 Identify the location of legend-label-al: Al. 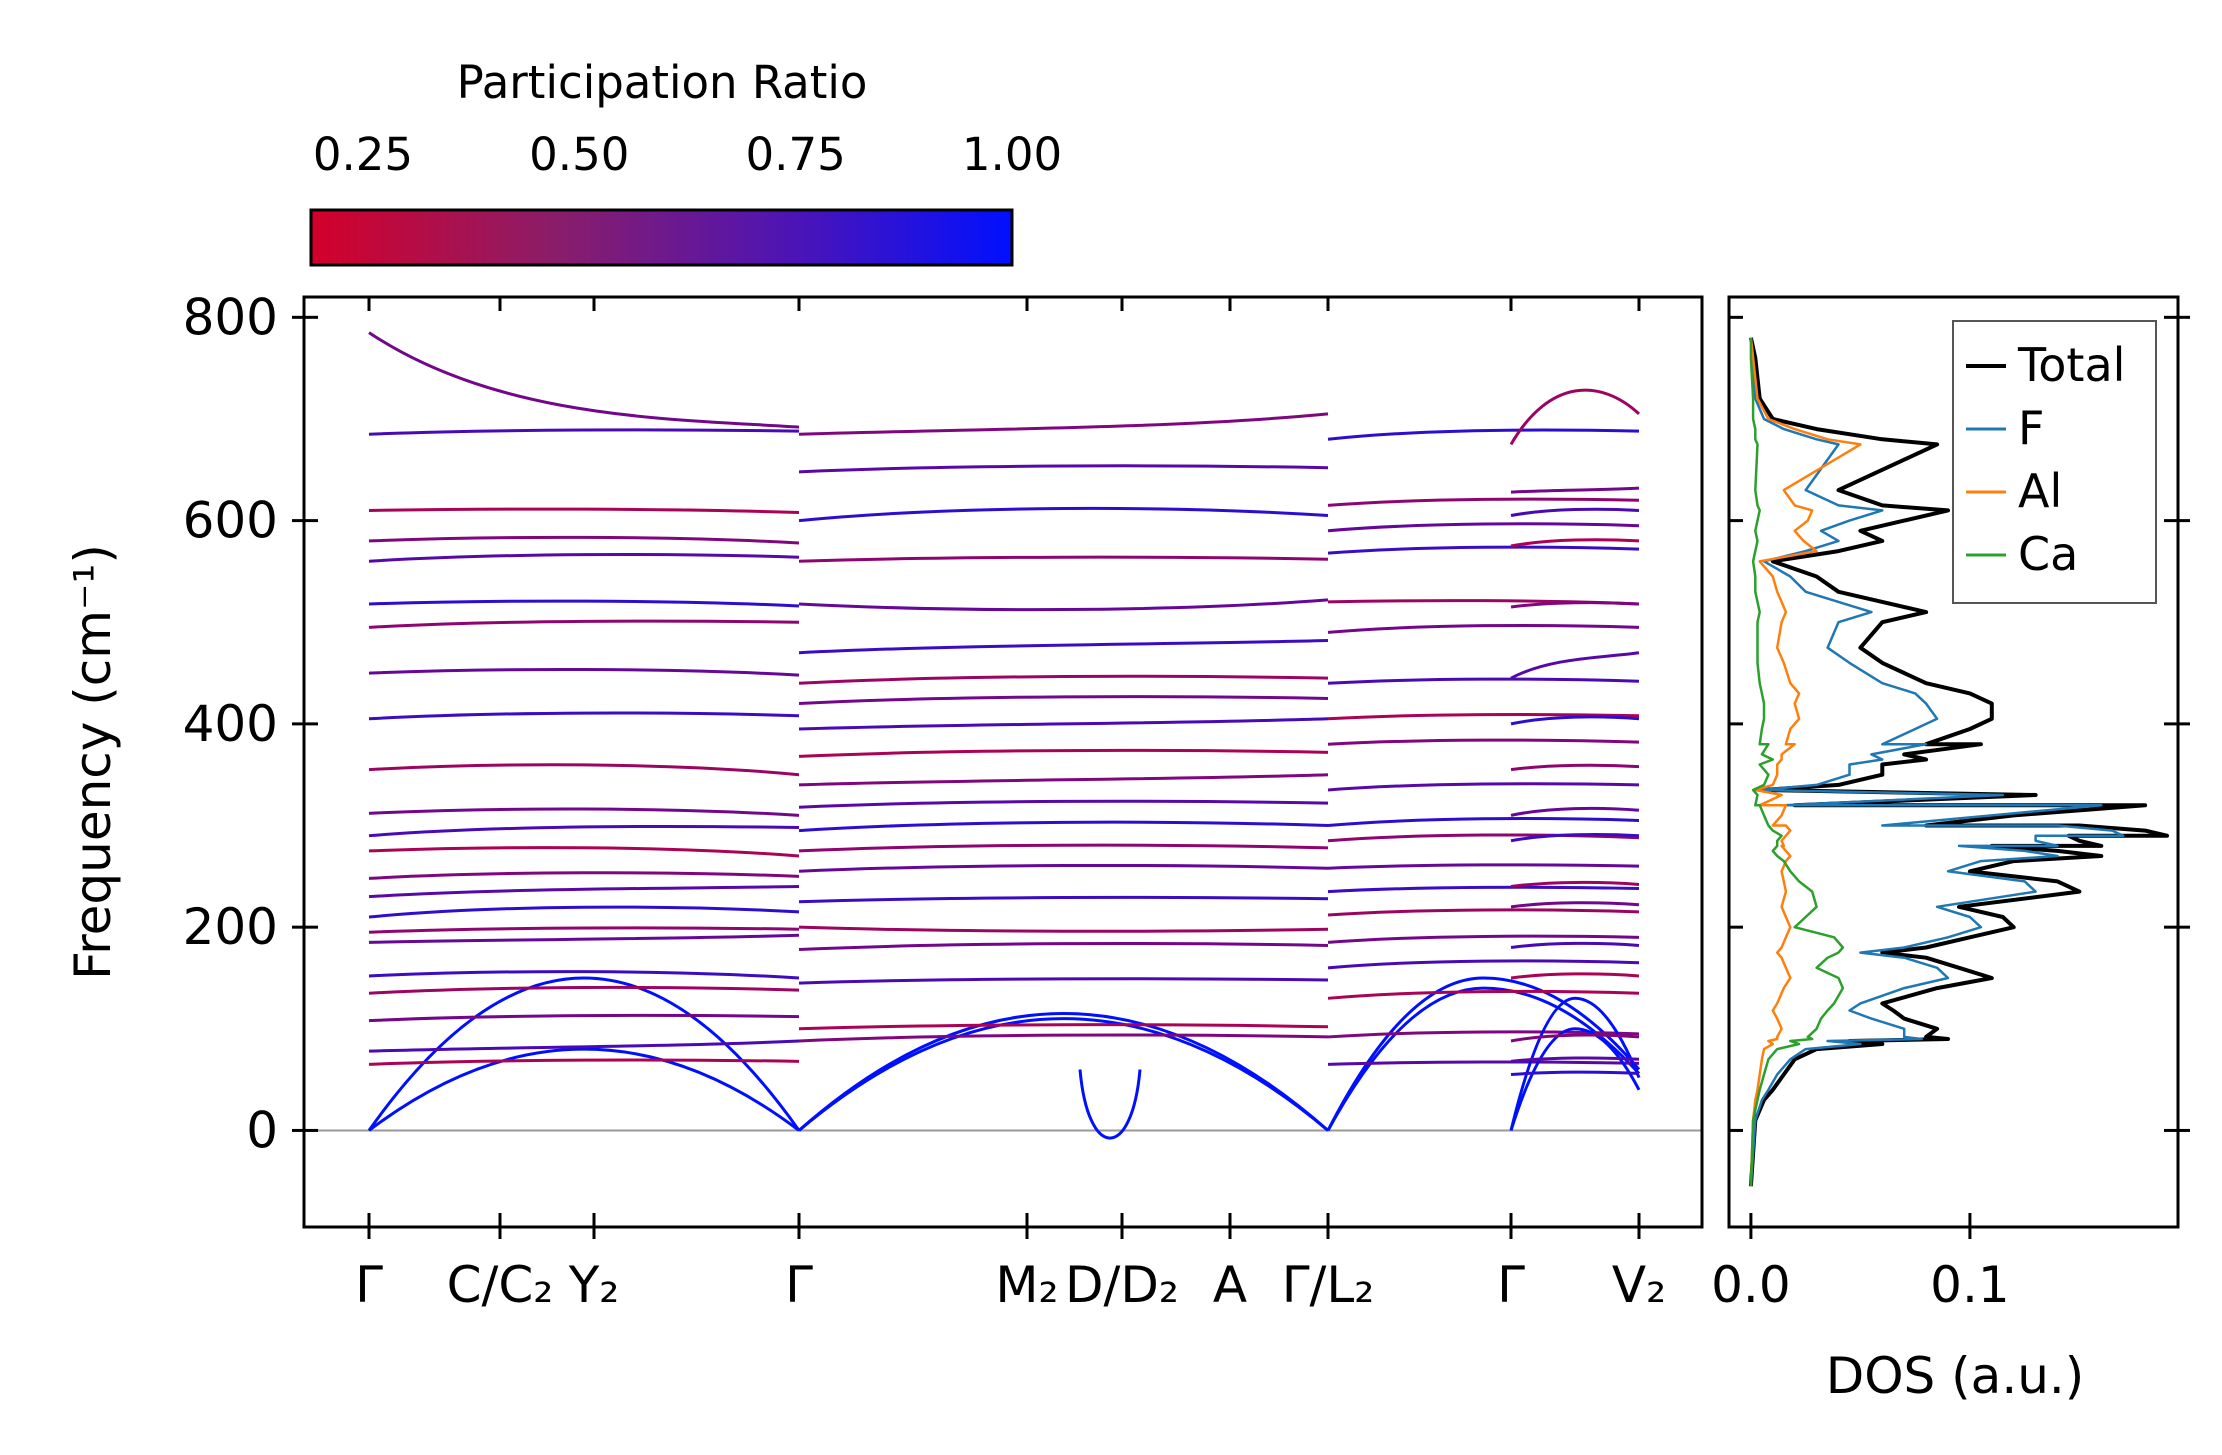
(2040, 491).